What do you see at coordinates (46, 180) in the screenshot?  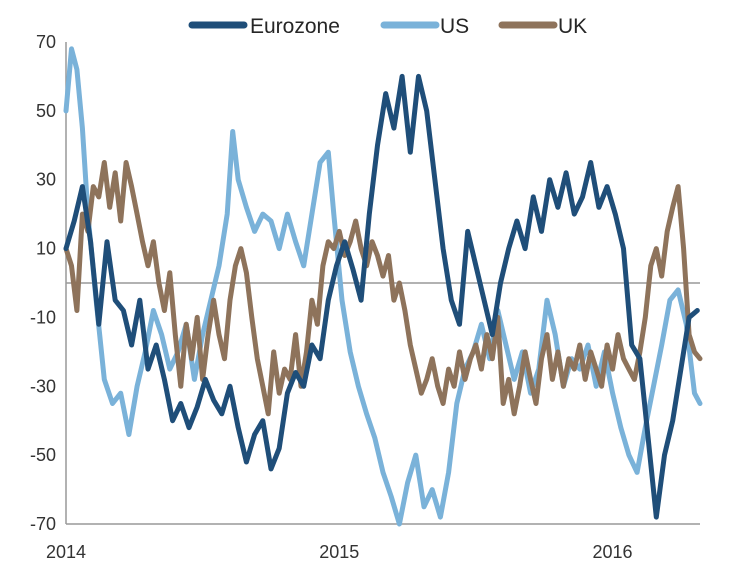 I see `y-tick-label: 30` at bounding box center [46, 180].